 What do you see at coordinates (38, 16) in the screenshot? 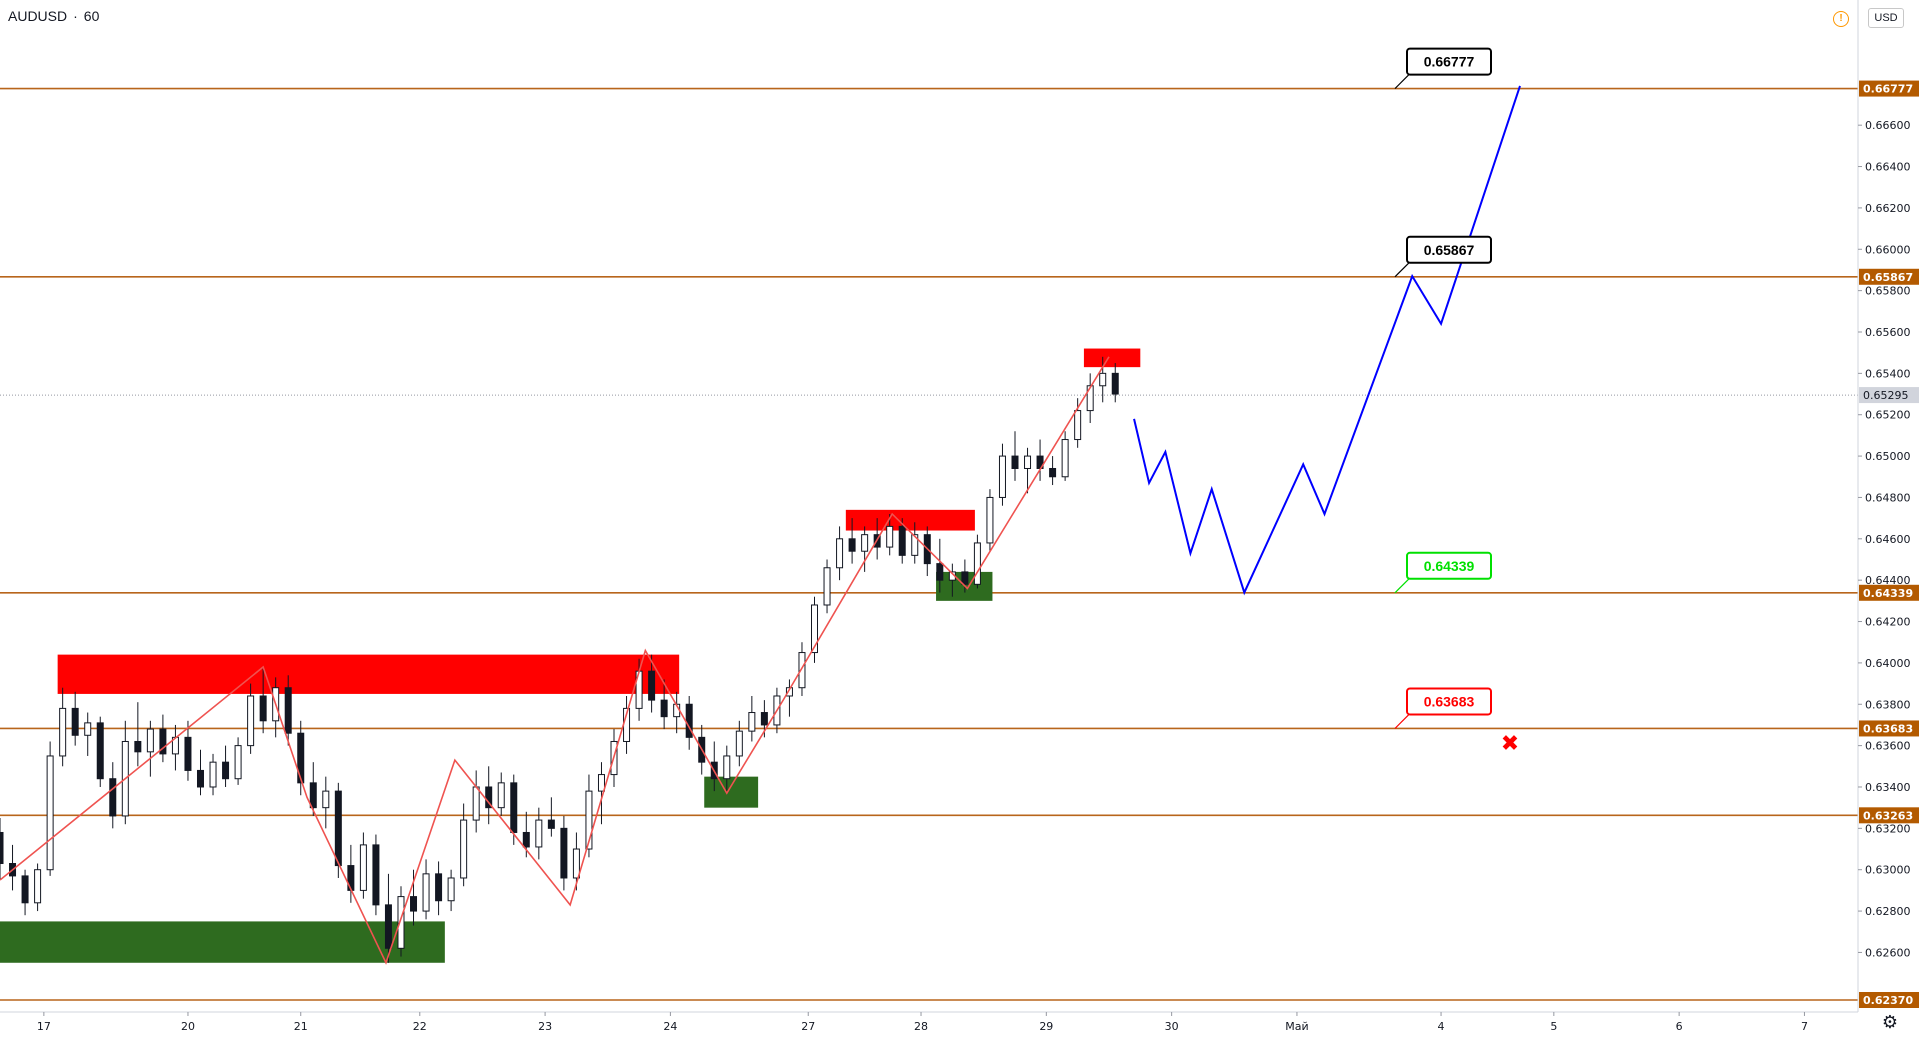
I see `symbol-name: AUDUSD` at bounding box center [38, 16].